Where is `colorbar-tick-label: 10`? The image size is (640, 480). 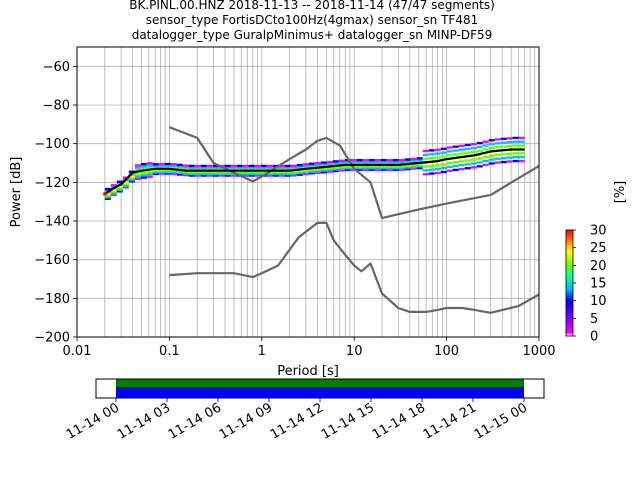 colorbar-tick-label: 10 is located at coordinates (598, 301).